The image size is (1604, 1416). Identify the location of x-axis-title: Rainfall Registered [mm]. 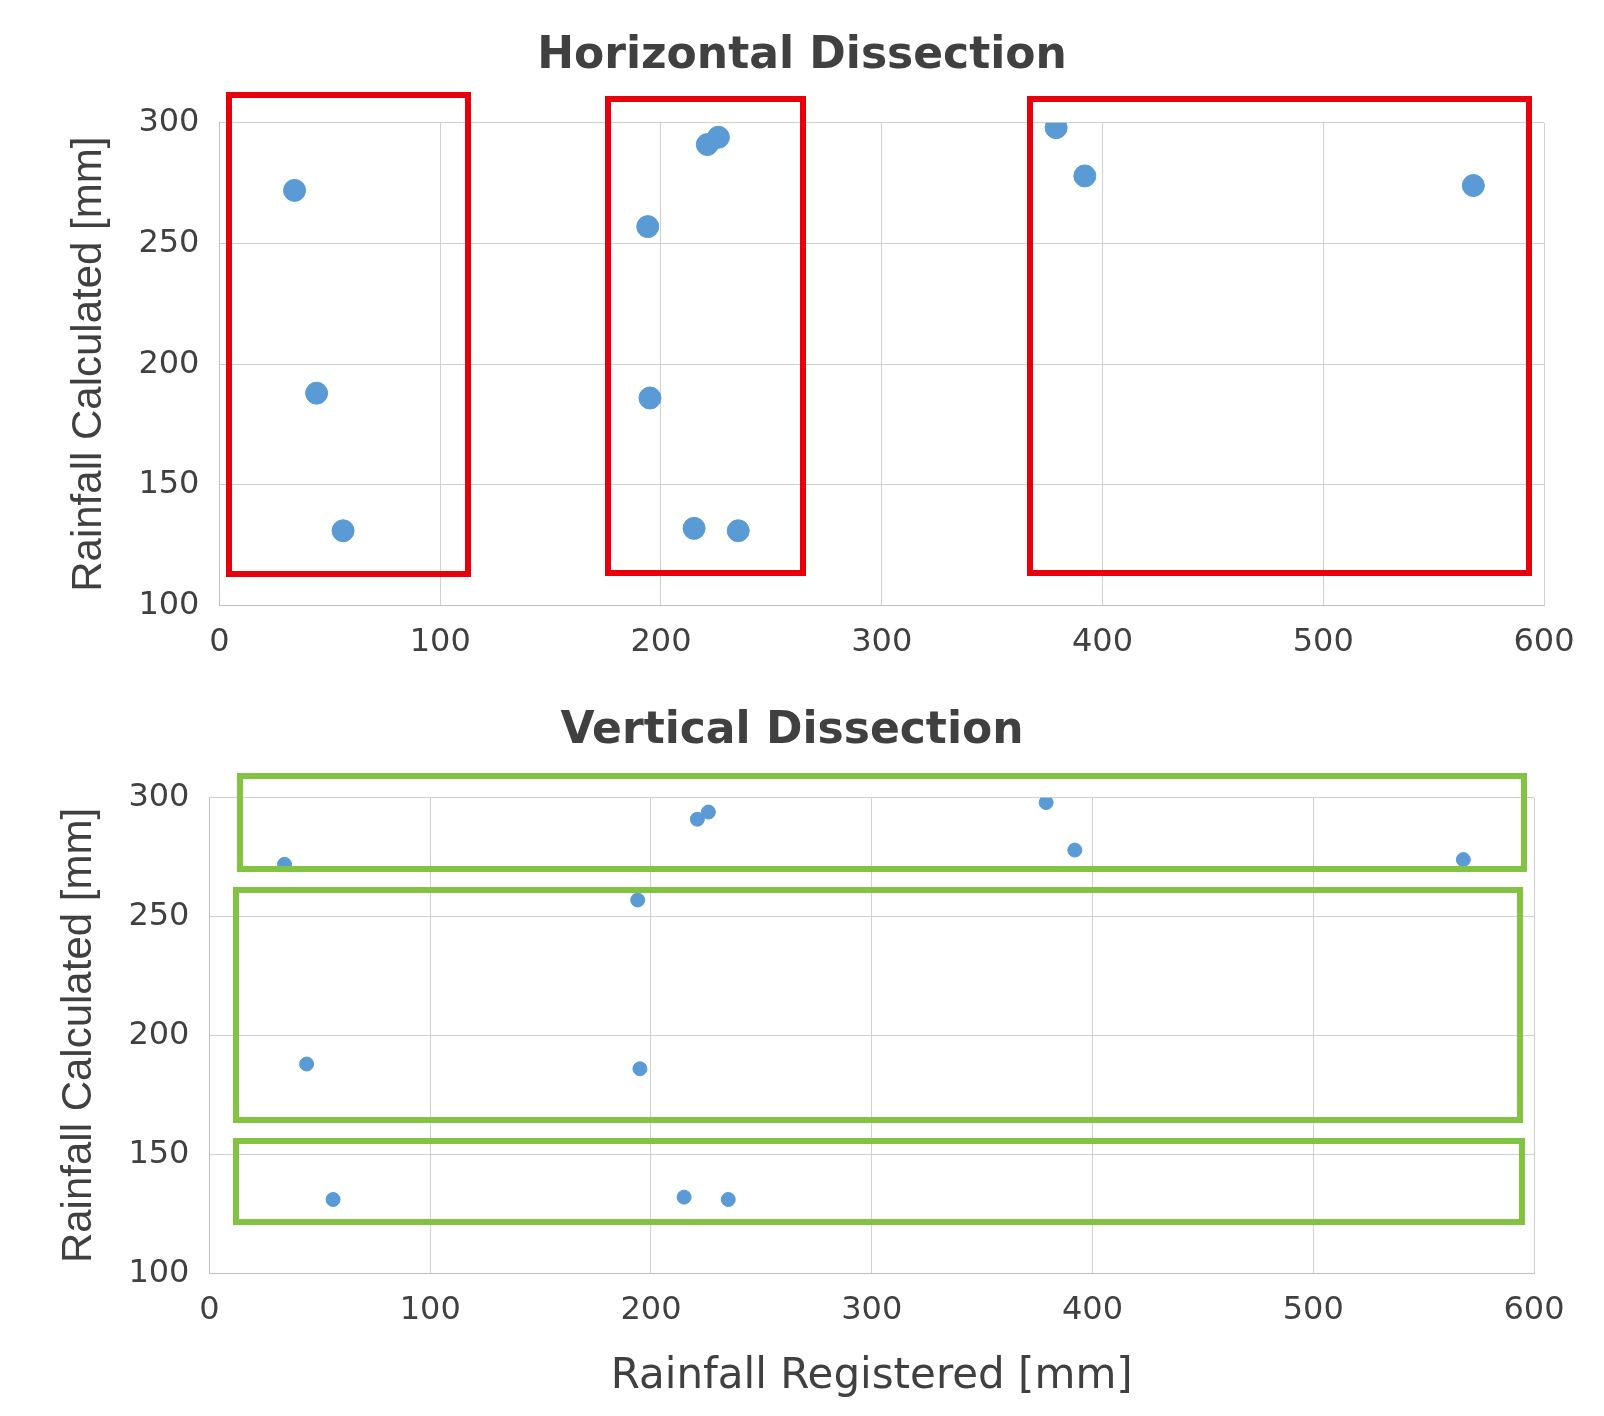
(871, 1373).